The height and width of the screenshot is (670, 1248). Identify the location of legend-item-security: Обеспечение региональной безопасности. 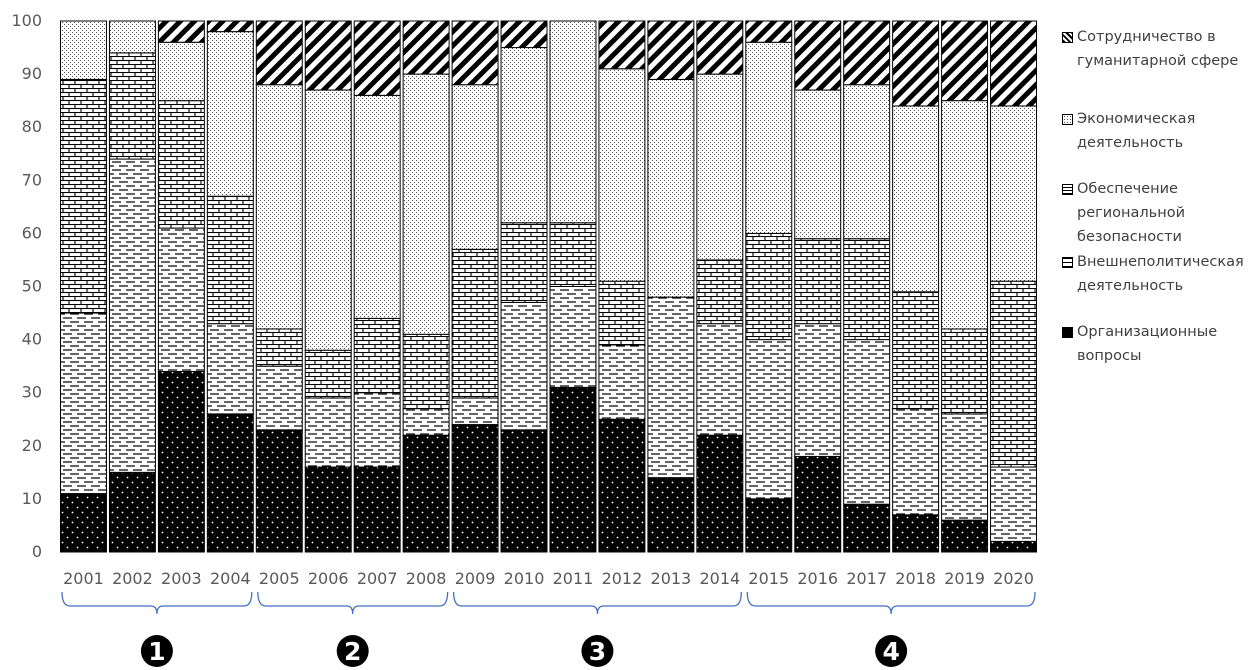
(1123, 214).